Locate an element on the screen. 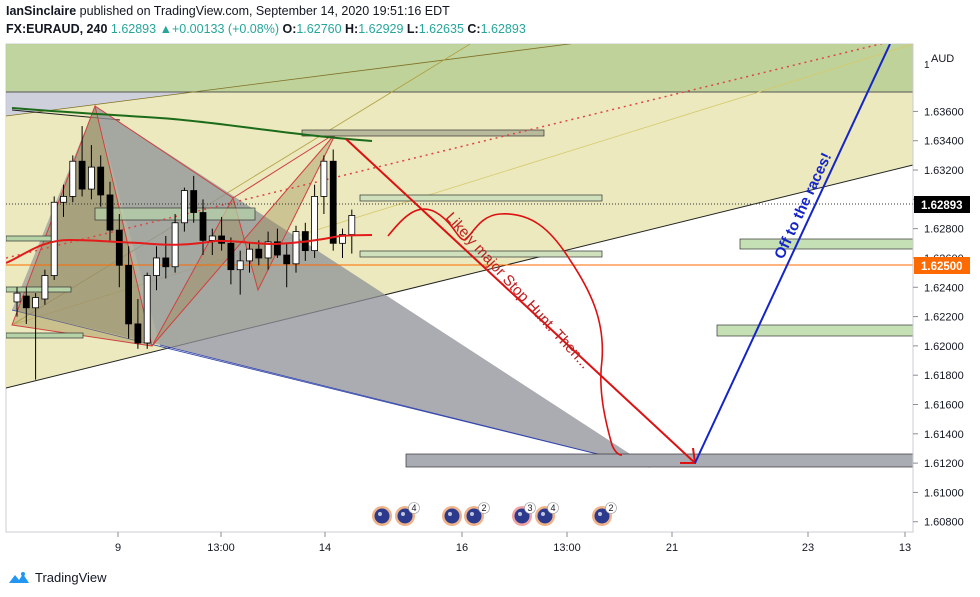  footer-brand: TradingView is located at coordinates (57, 577).